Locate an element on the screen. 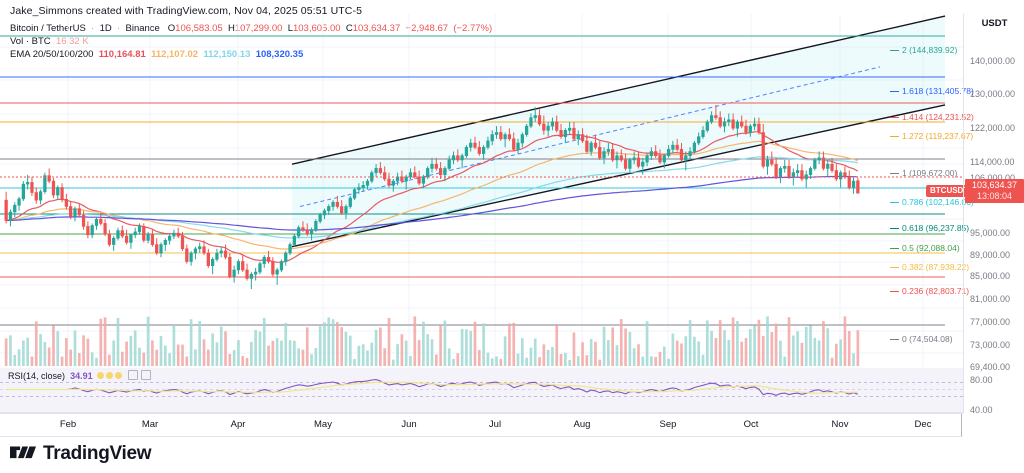  legend-open-label: O is located at coordinates (171, 28).